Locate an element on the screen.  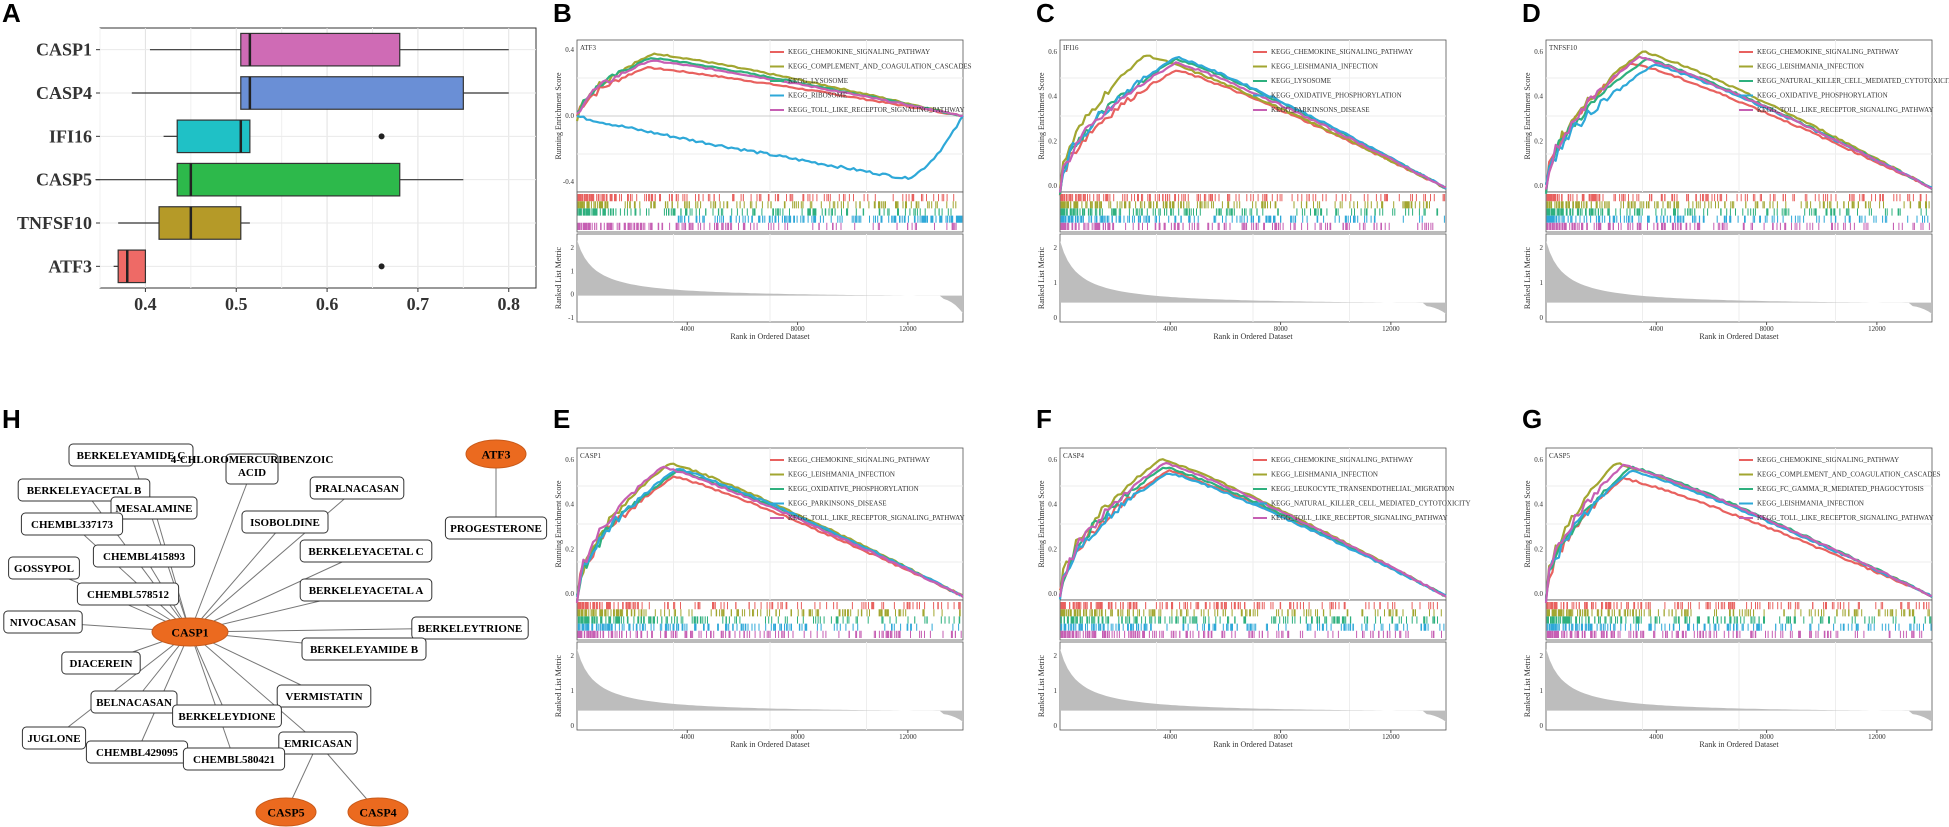
legend-label: KEGG_PARKINSONS_DISEASE is located at coordinates (1320, 110).